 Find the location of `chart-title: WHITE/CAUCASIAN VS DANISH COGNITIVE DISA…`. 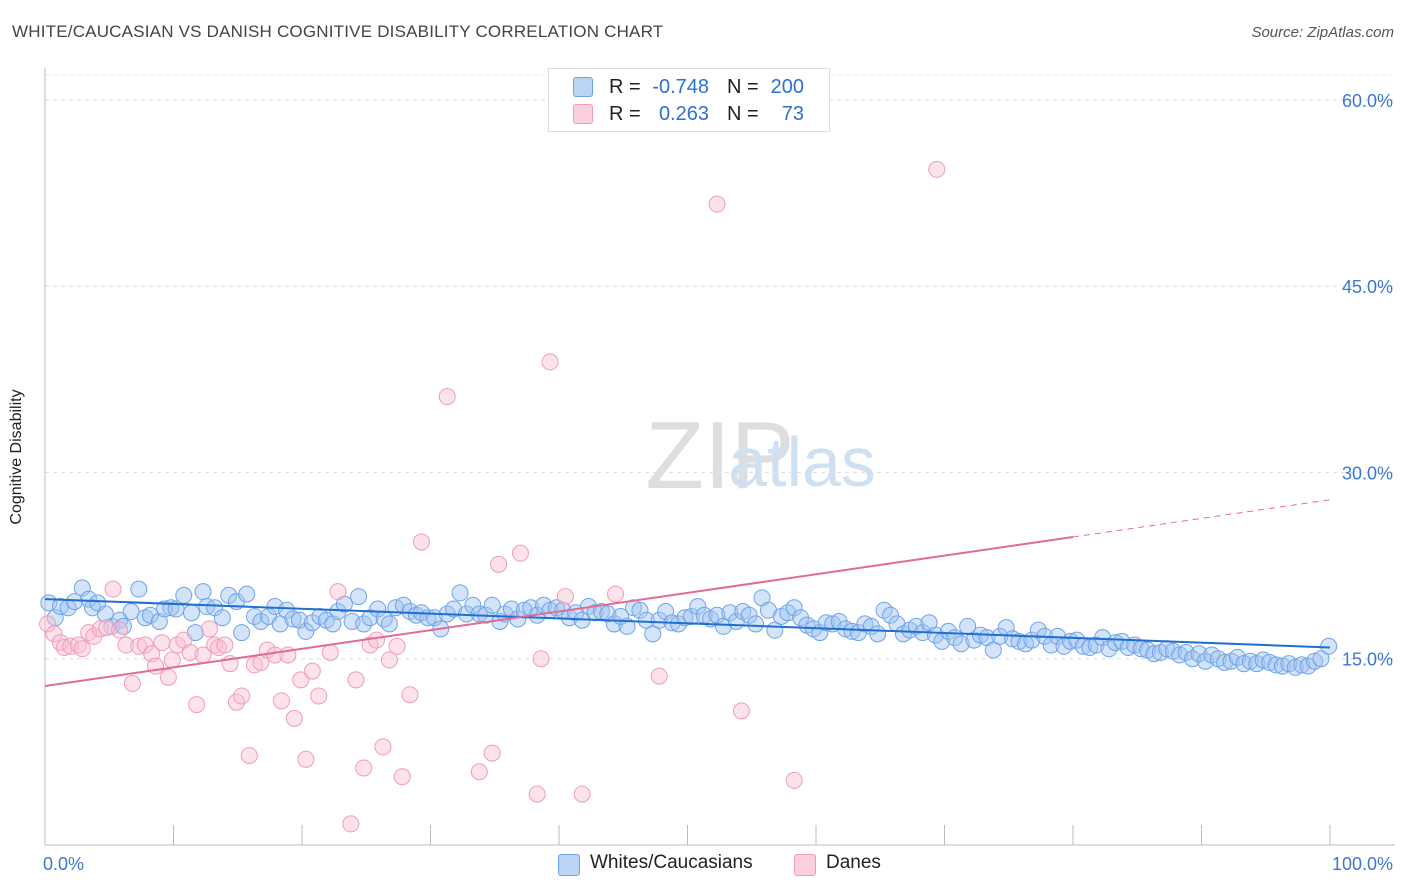

chart-title: WHITE/CAUCASIAN VS DANISH COGNITIVE DISA… is located at coordinates (338, 31).